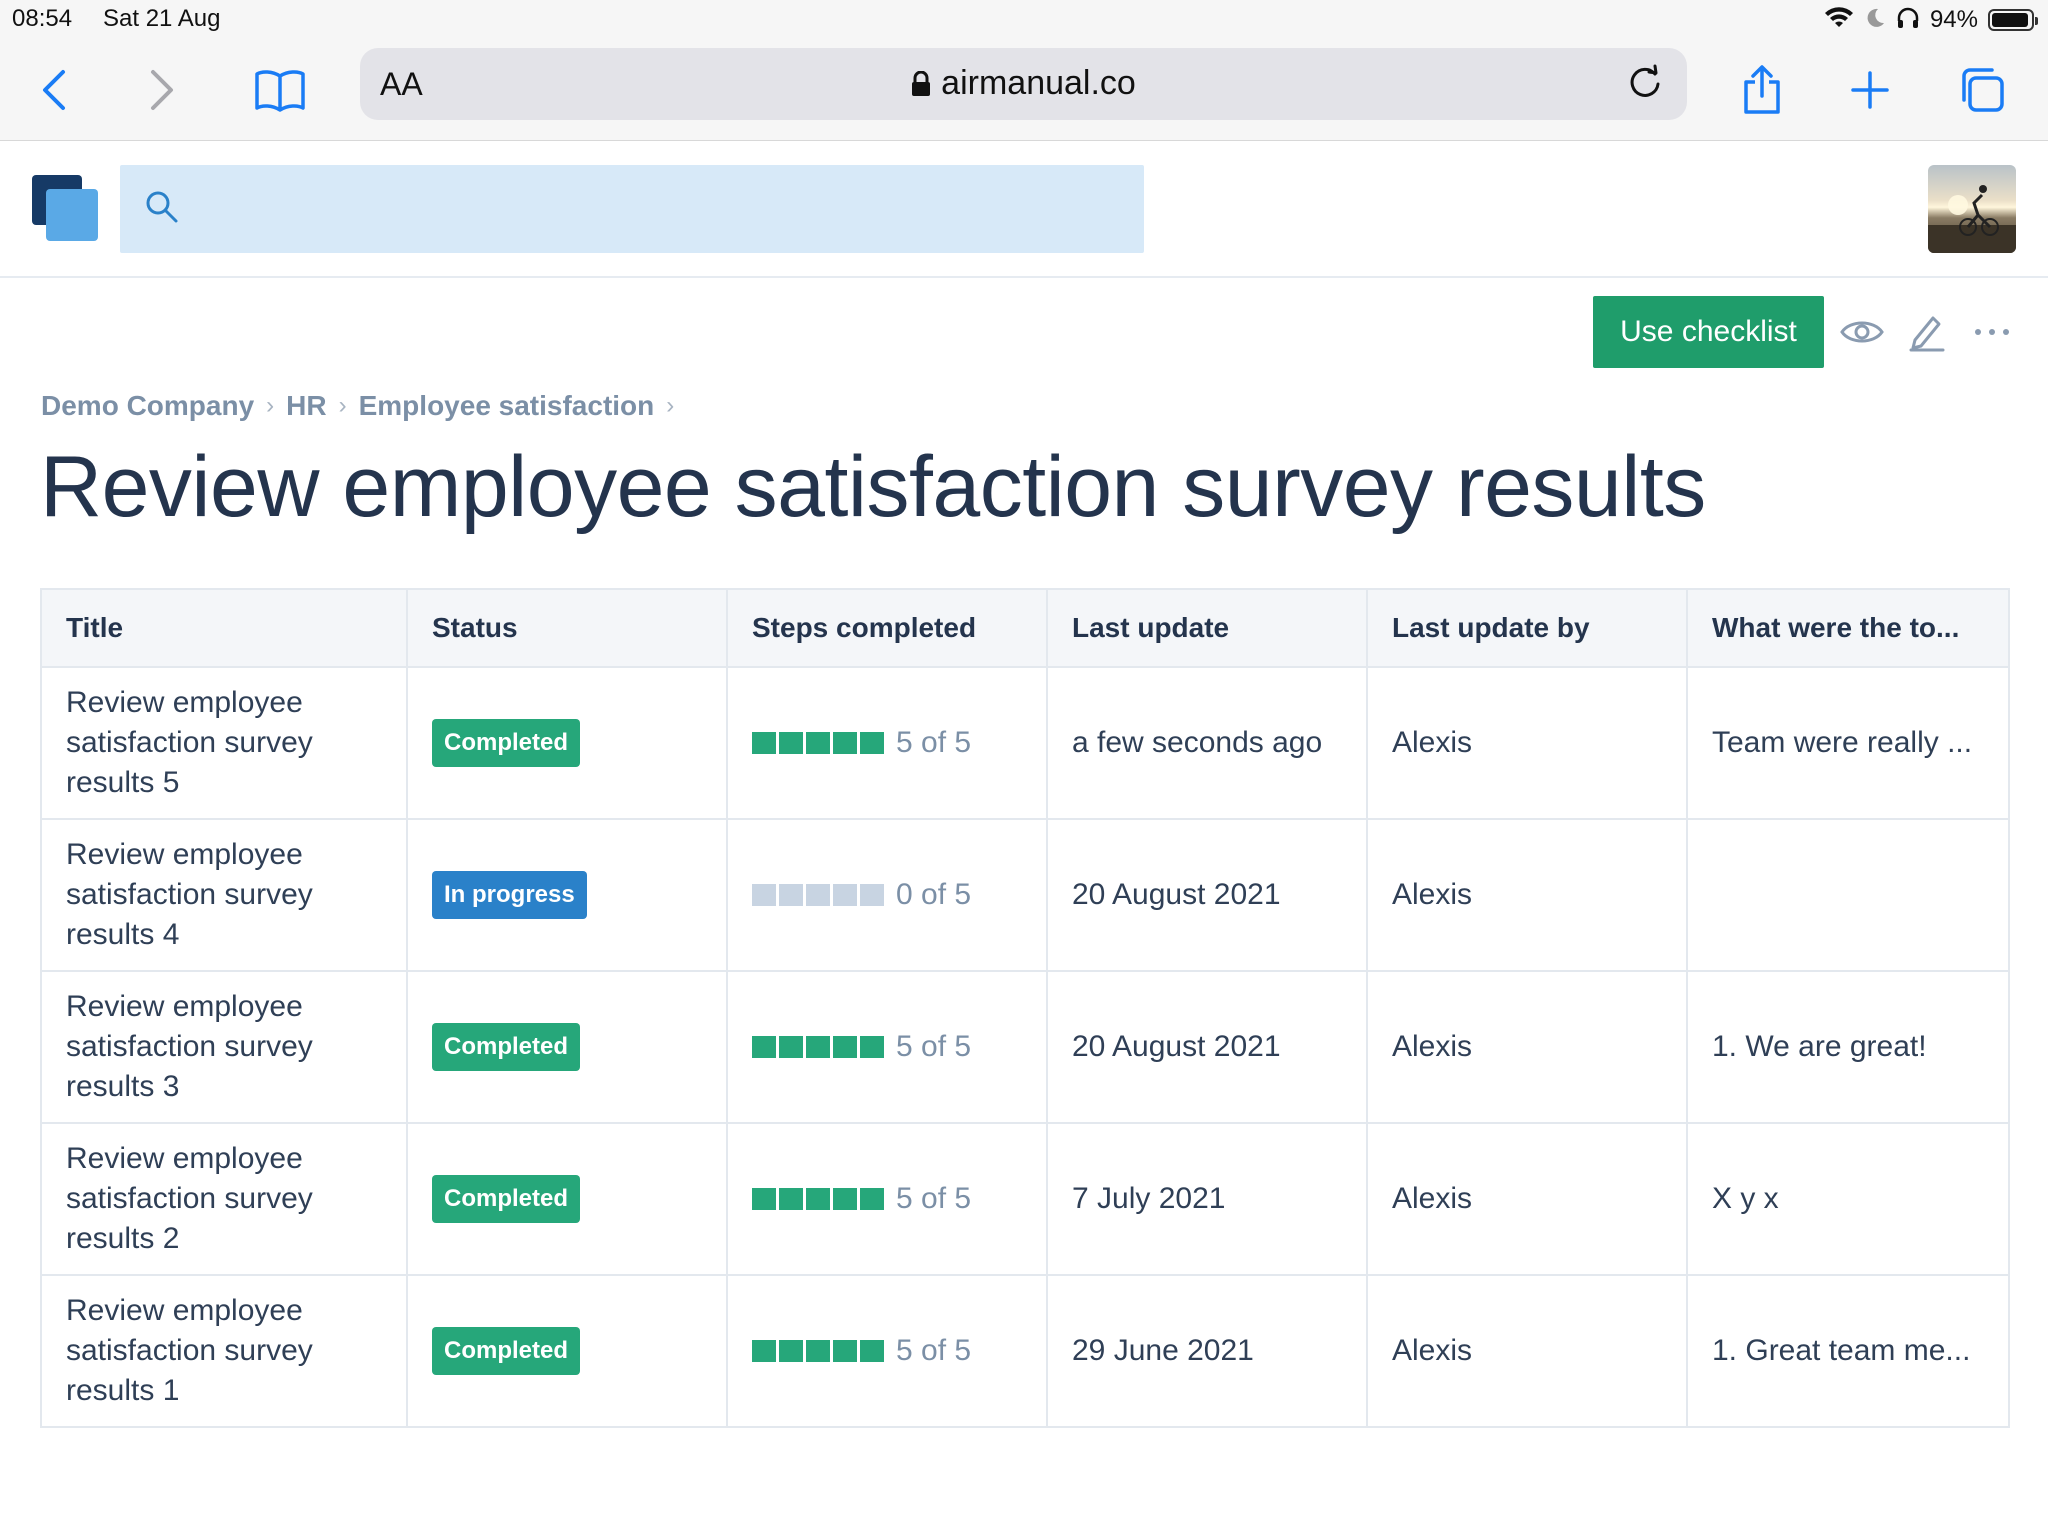 The width and height of the screenshot is (2048, 1536). I want to click on address-bar: AA airmanual.co, so click(1023, 84).